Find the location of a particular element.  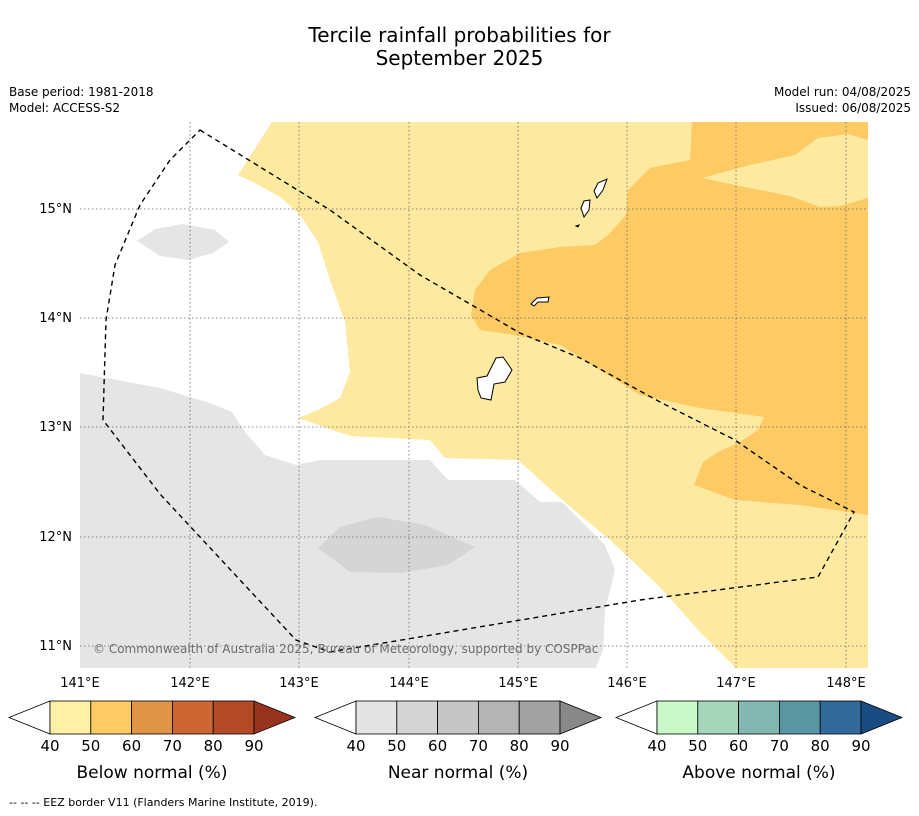

lat-label-12n: 12°N is located at coordinates (55, 537).